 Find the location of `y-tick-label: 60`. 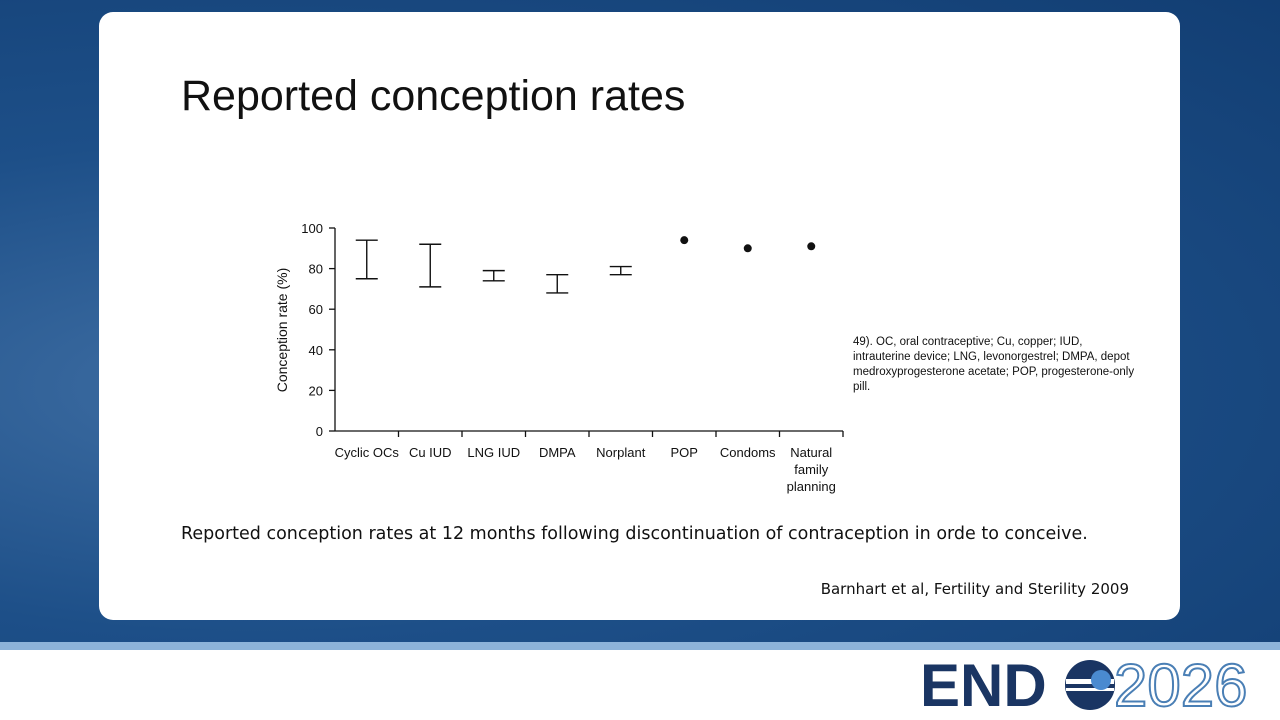

y-tick-label: 60 is located at coordinates (316, 309).